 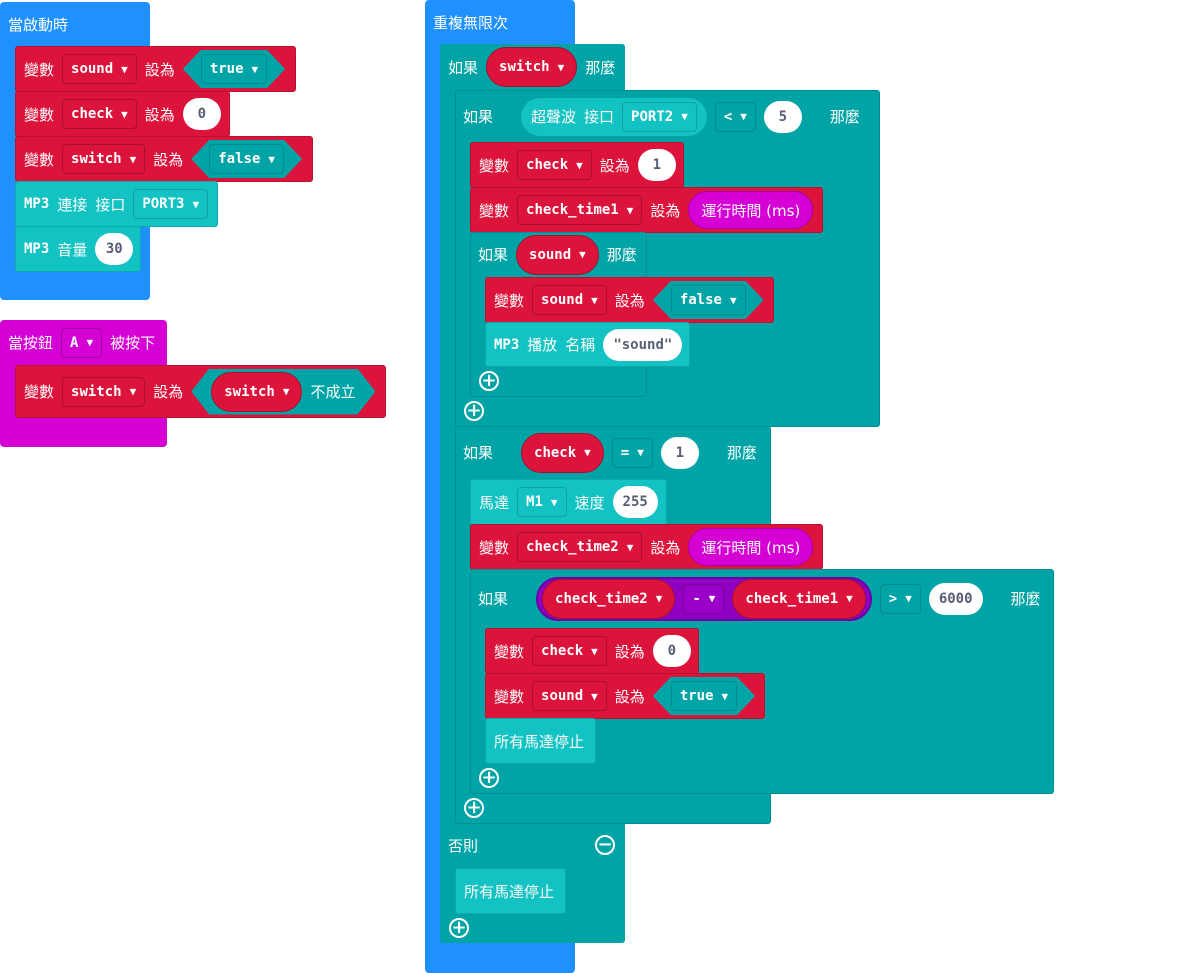 What do you see at coordinates (599, 117) in the screenshot?
I see `label: 接口` at bounding box center [599, 117].